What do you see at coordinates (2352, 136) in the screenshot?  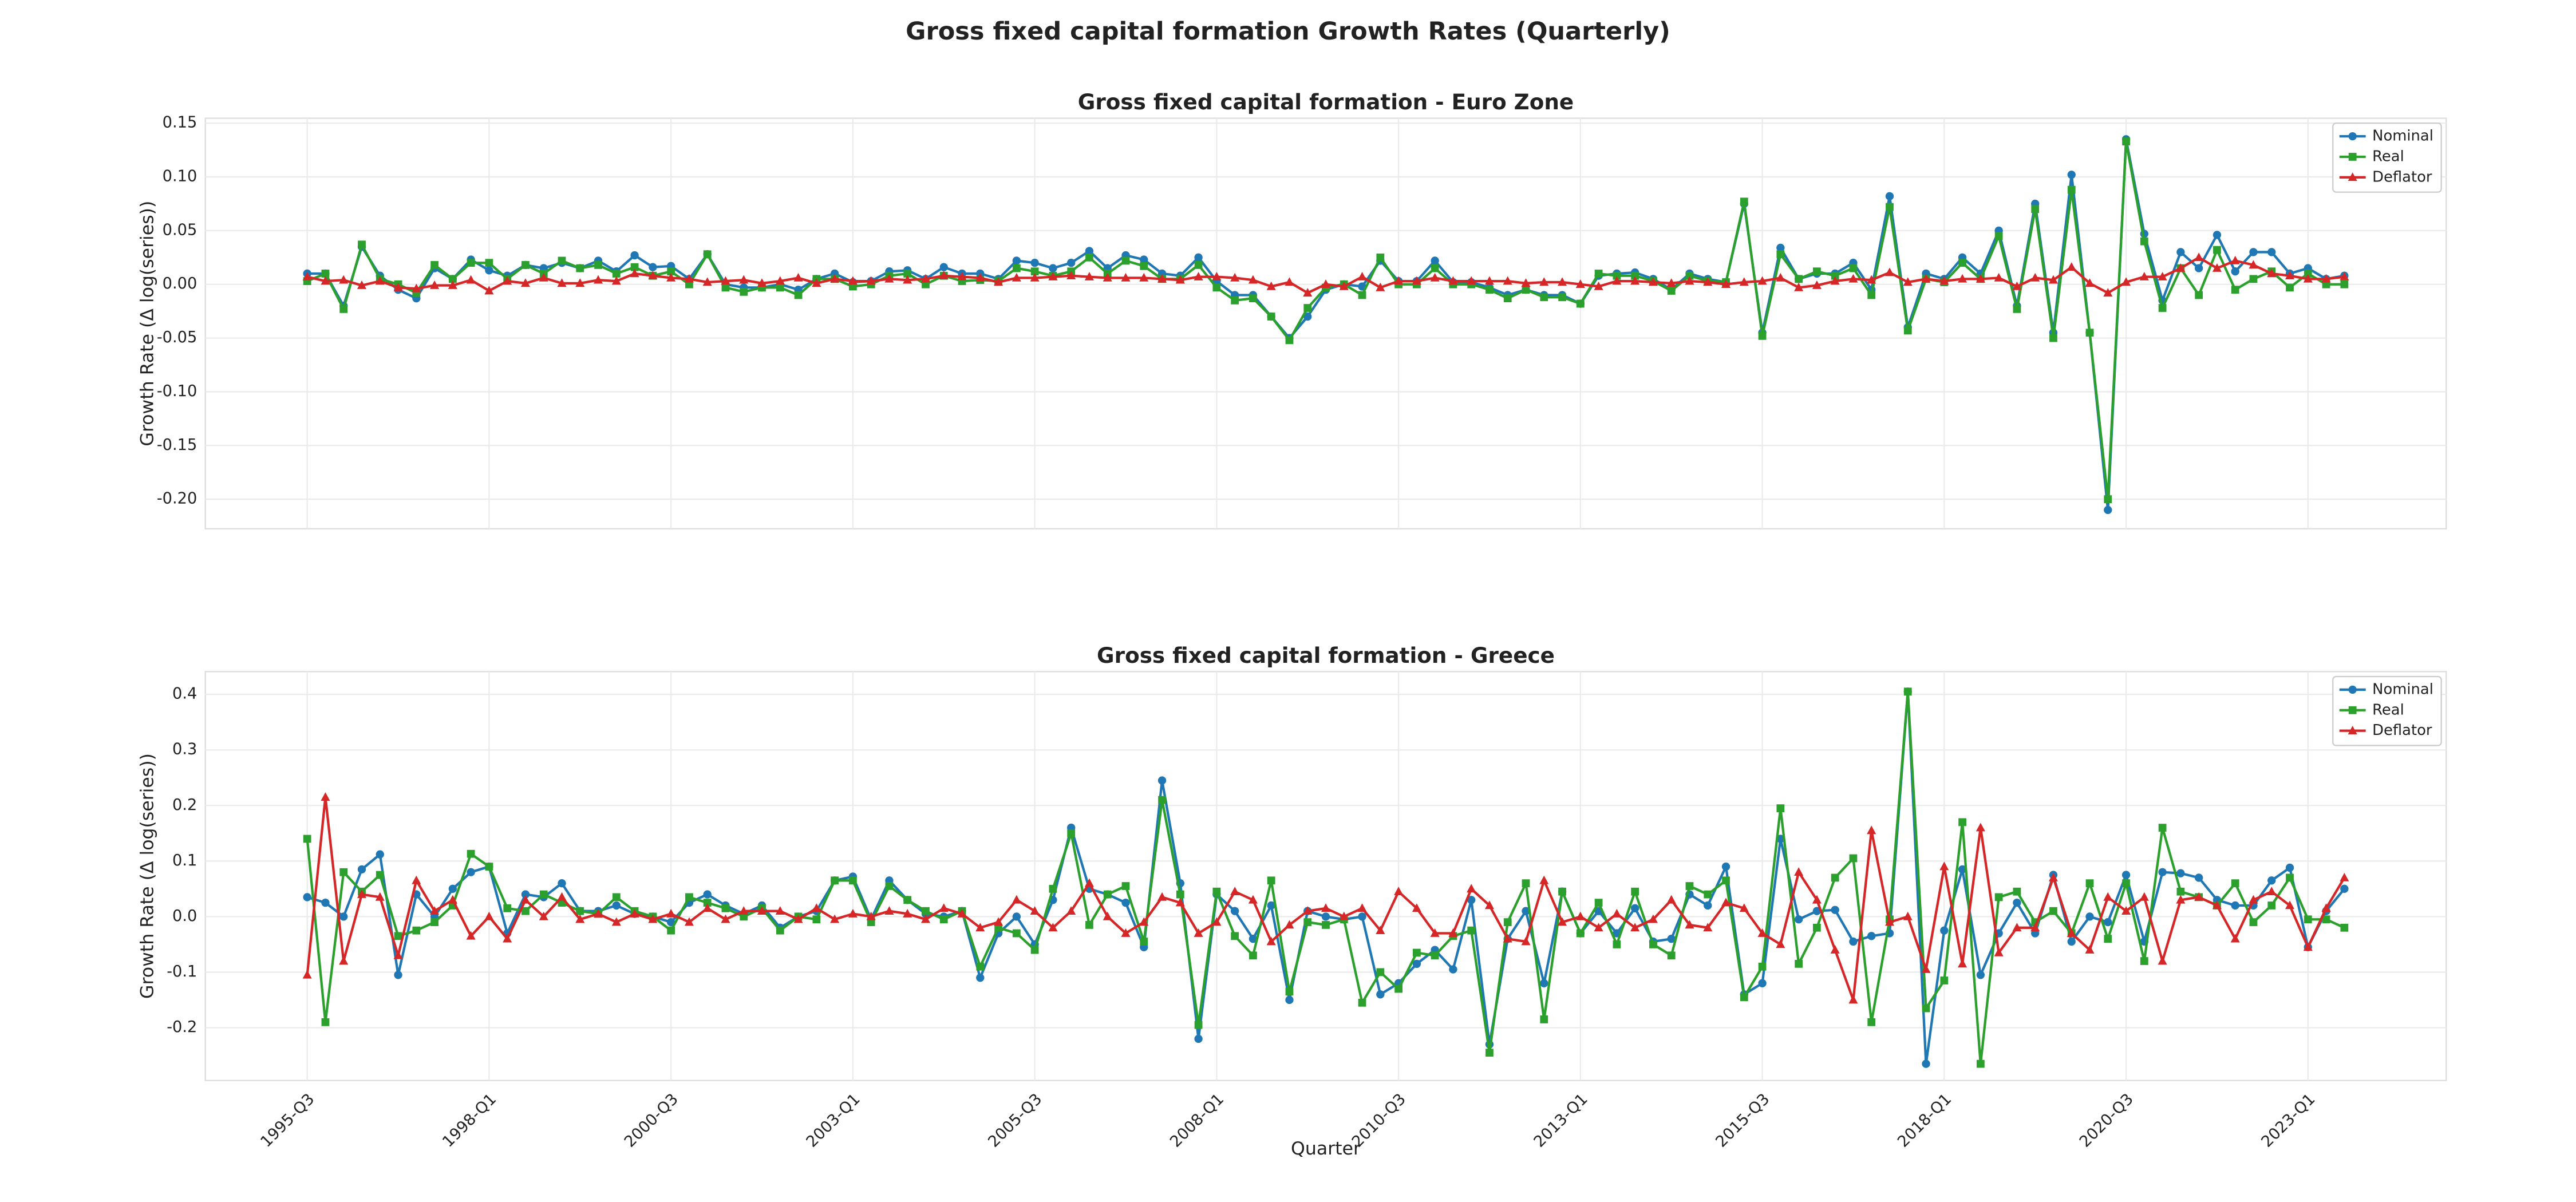 I see `legend-marker` at bounding box center [2352, 136].